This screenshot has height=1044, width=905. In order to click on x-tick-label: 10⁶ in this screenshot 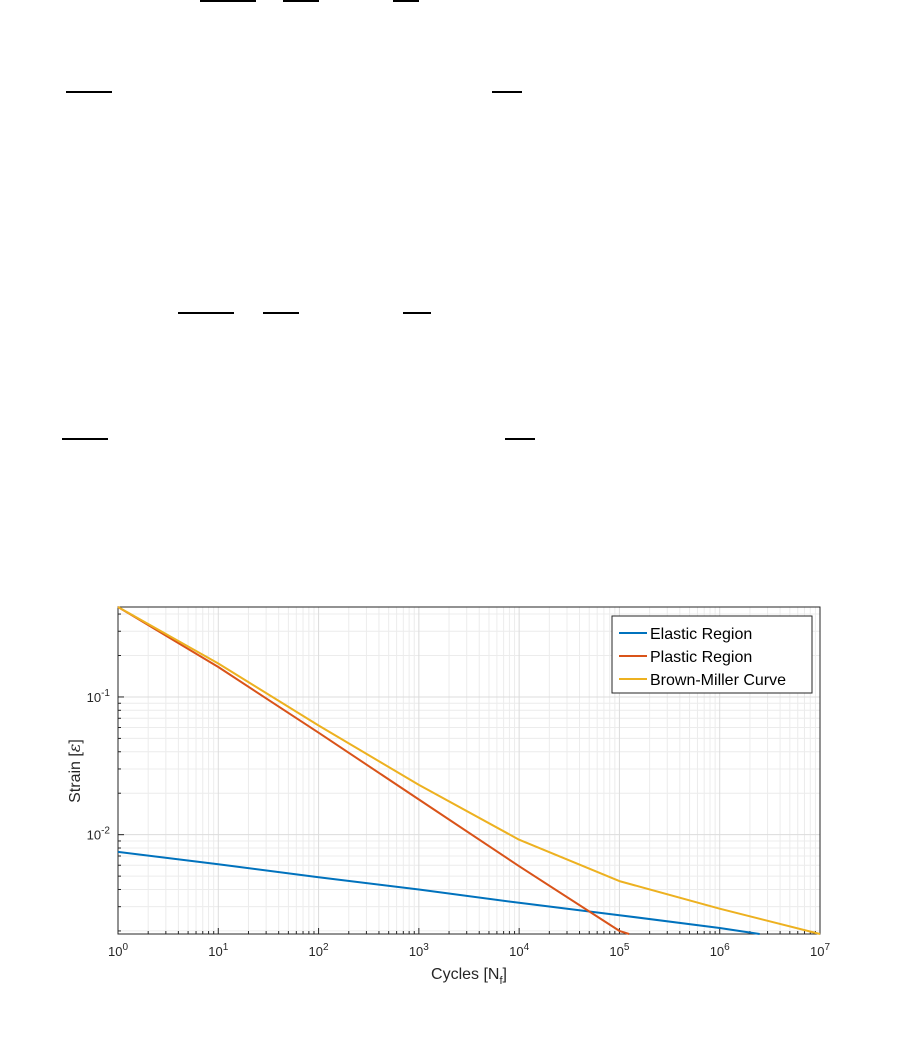, I will do `click(720, 950)`.